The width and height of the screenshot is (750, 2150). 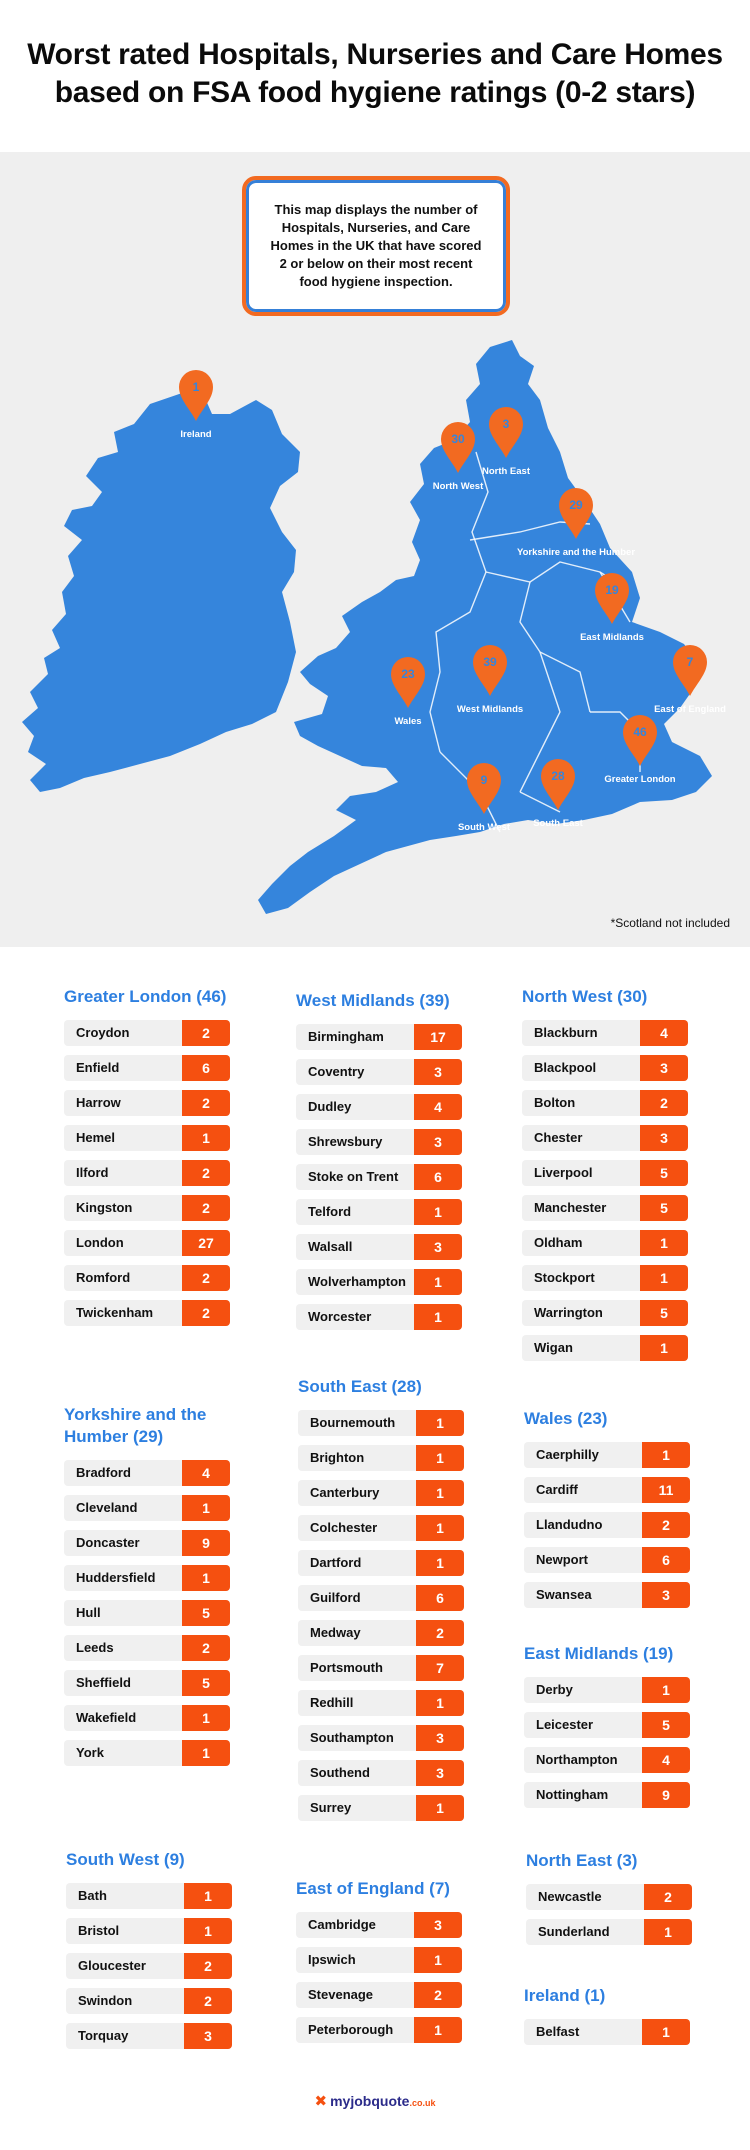 What do you see at coordinates (484, 827) in the screenshot?
I see `map-pin-label: South West` at bounding box center [484, 827].